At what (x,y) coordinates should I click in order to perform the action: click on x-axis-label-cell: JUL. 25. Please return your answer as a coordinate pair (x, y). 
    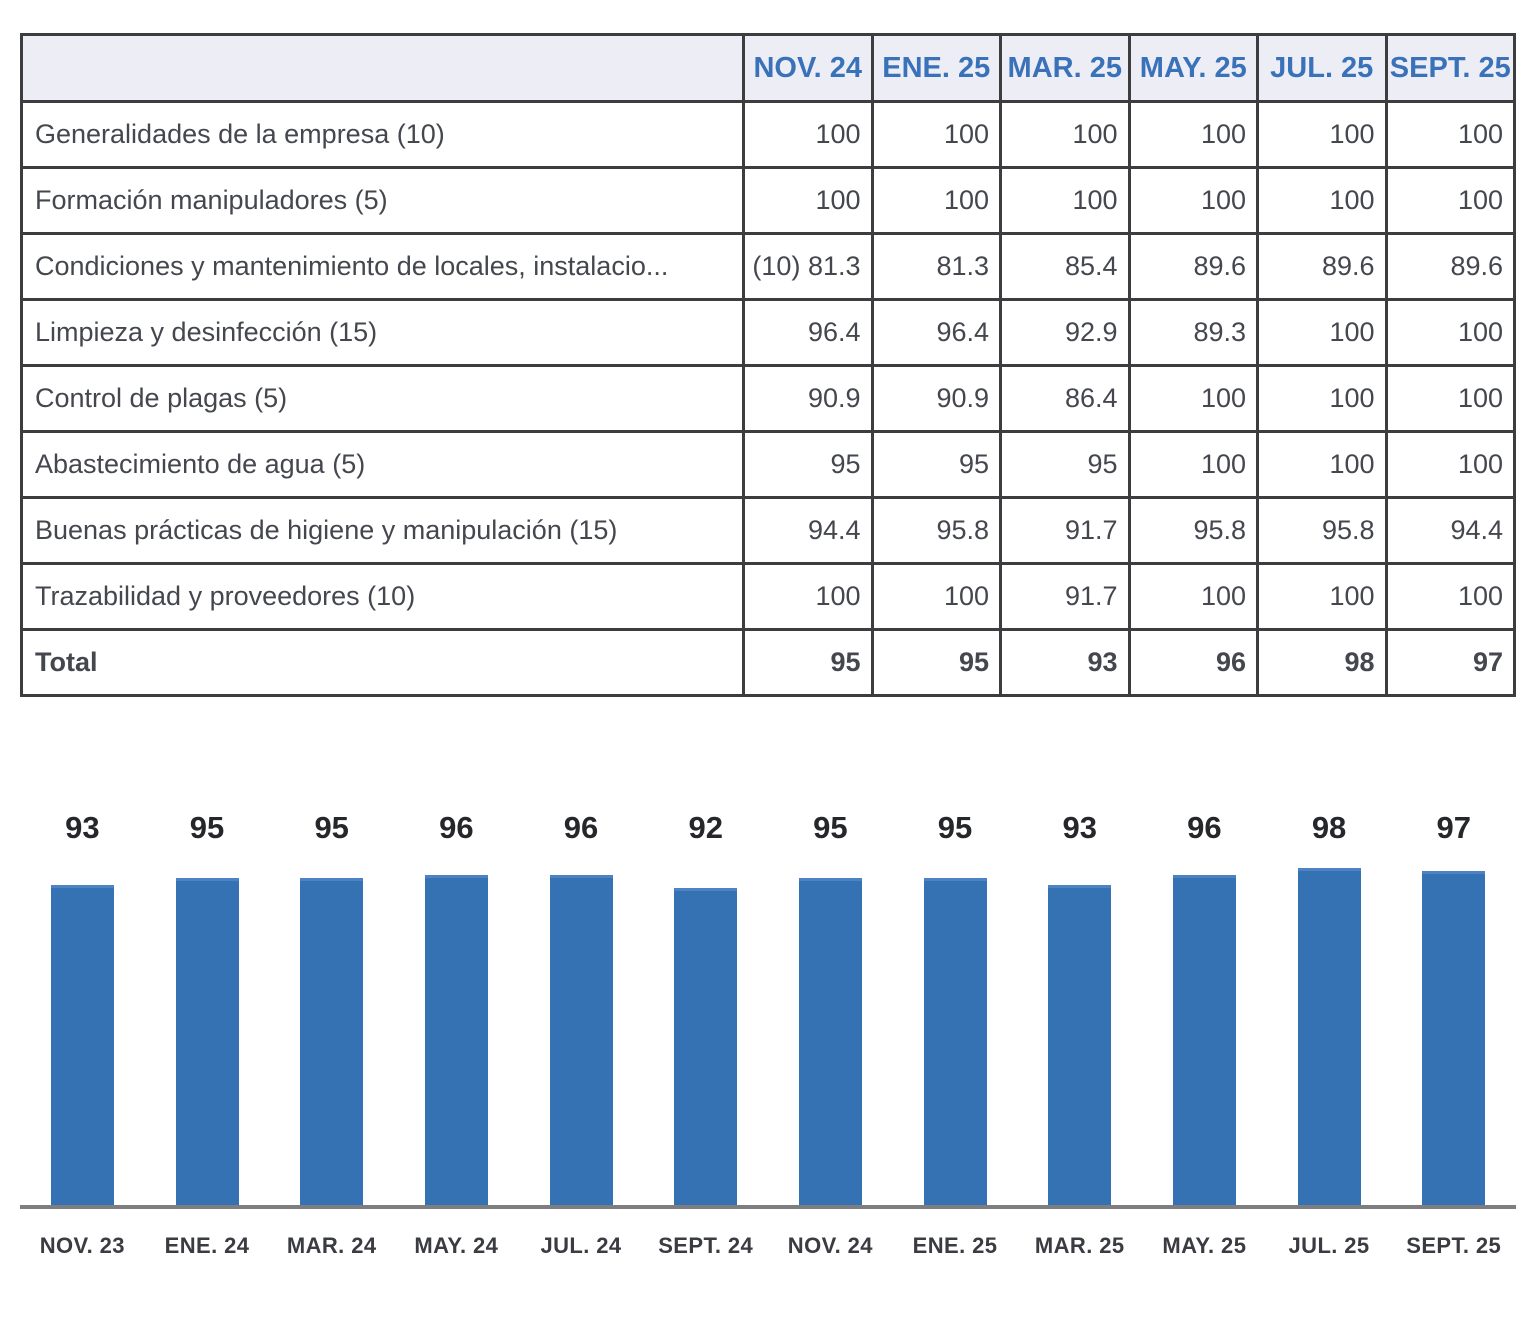
    Looking at the image, I should click on (1329, 1246).